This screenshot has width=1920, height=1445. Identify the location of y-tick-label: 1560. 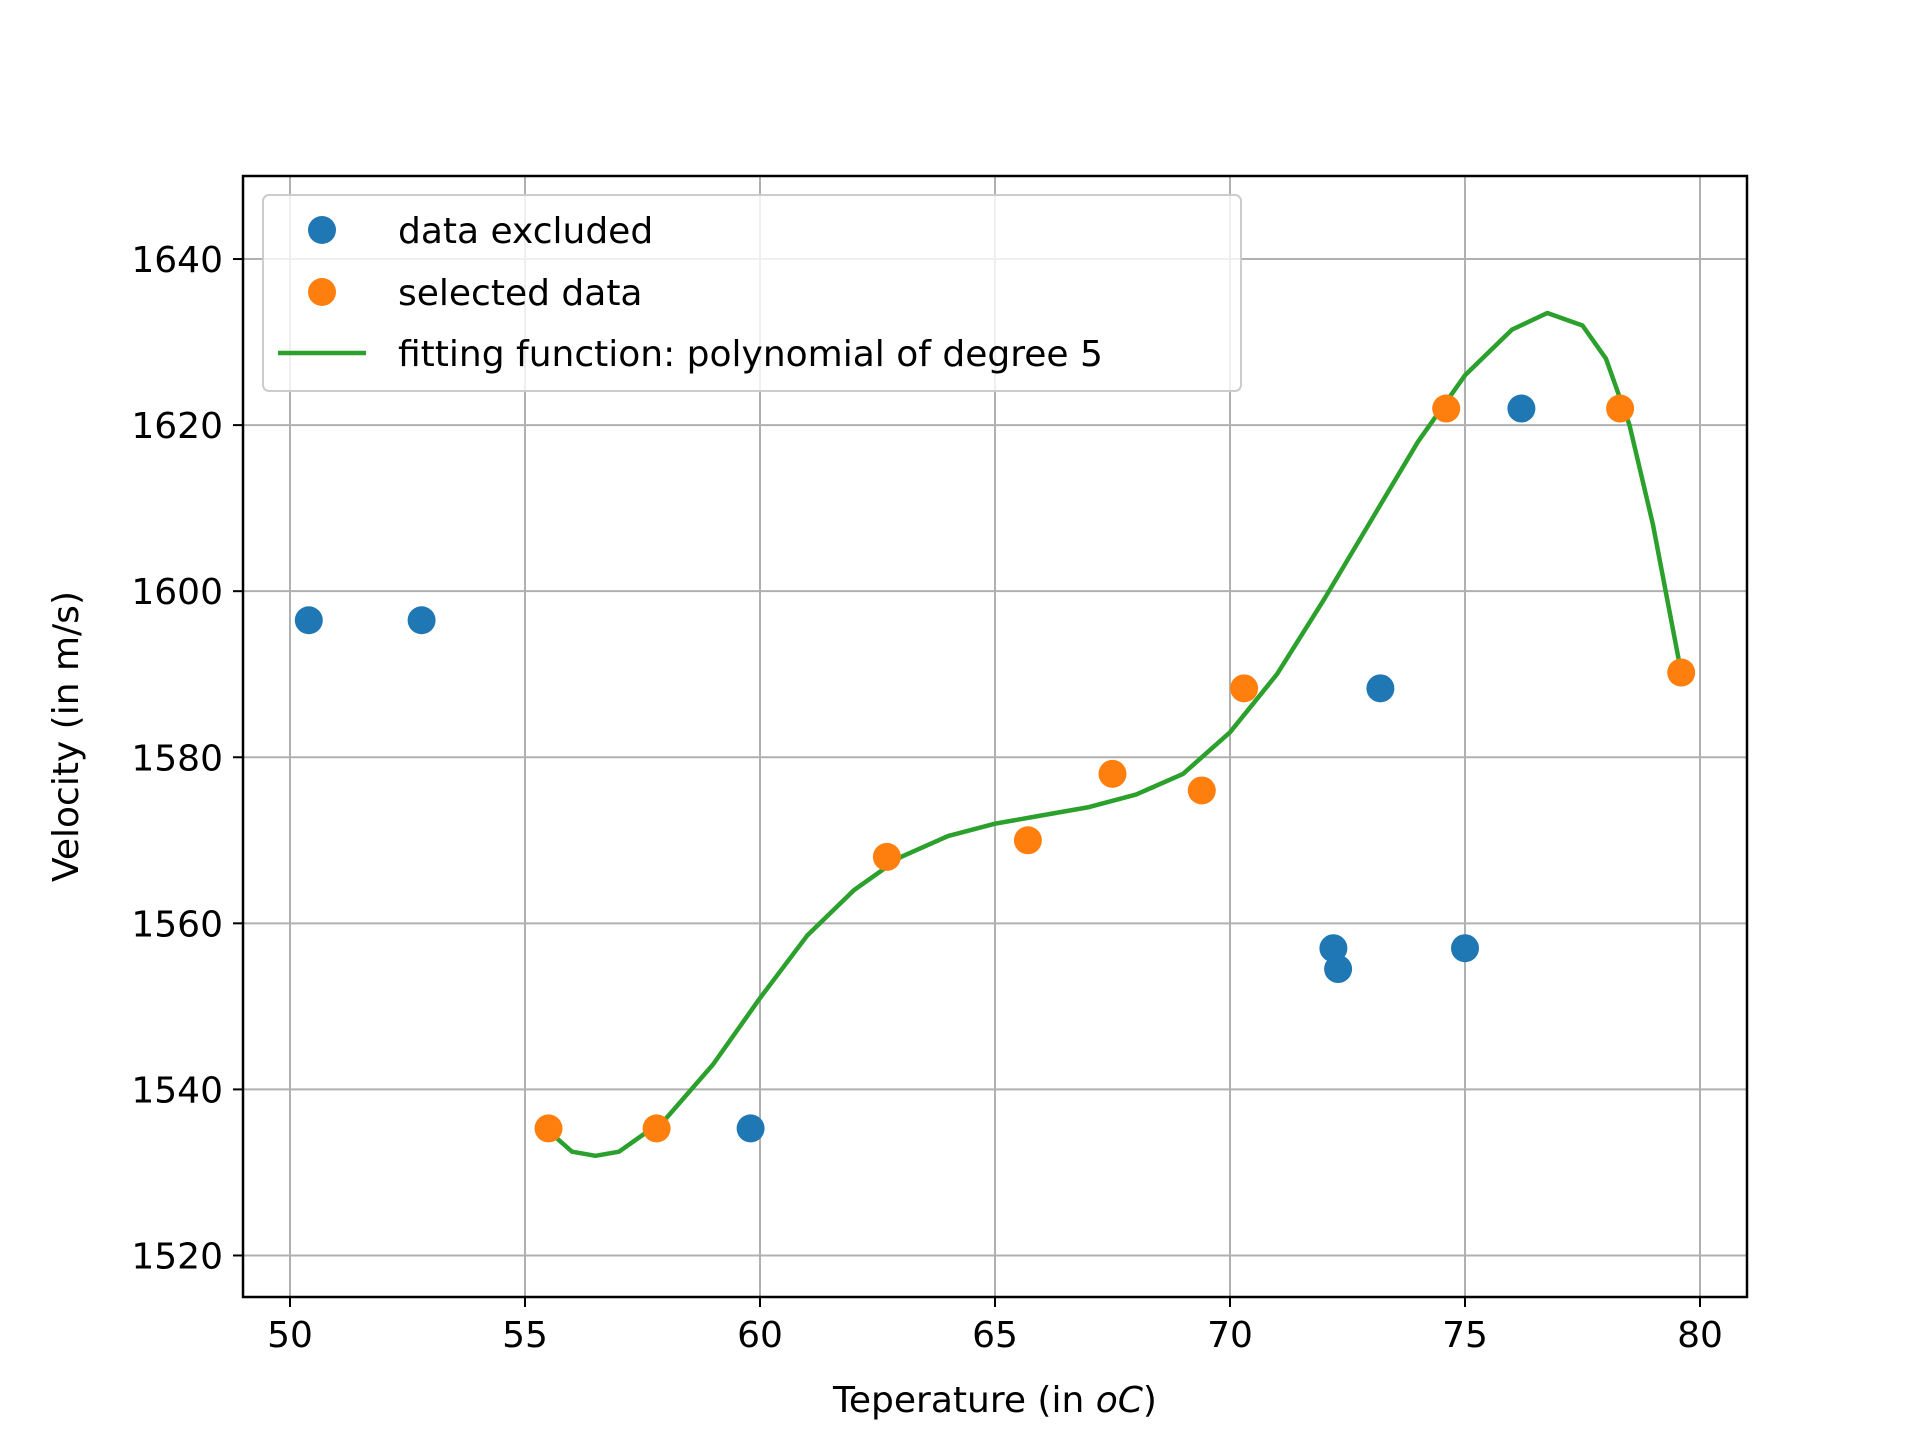
(177, 924).